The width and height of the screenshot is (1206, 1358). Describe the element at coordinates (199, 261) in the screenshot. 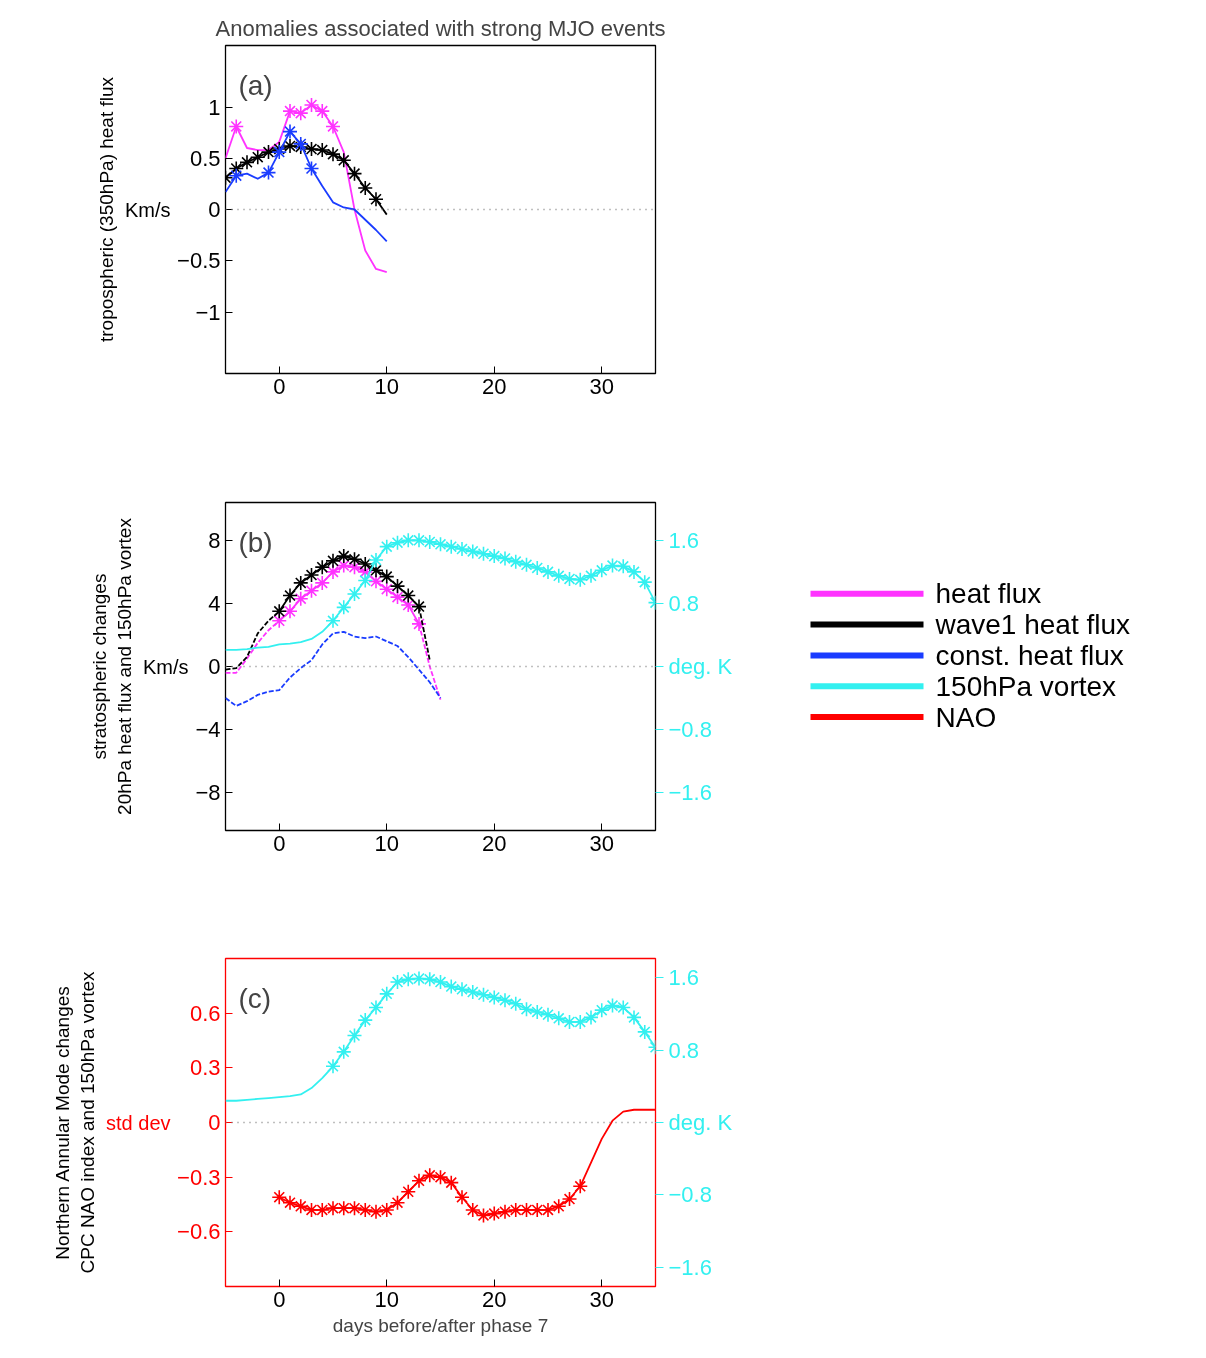

I see `y-tick-label: −0.5` at that location.